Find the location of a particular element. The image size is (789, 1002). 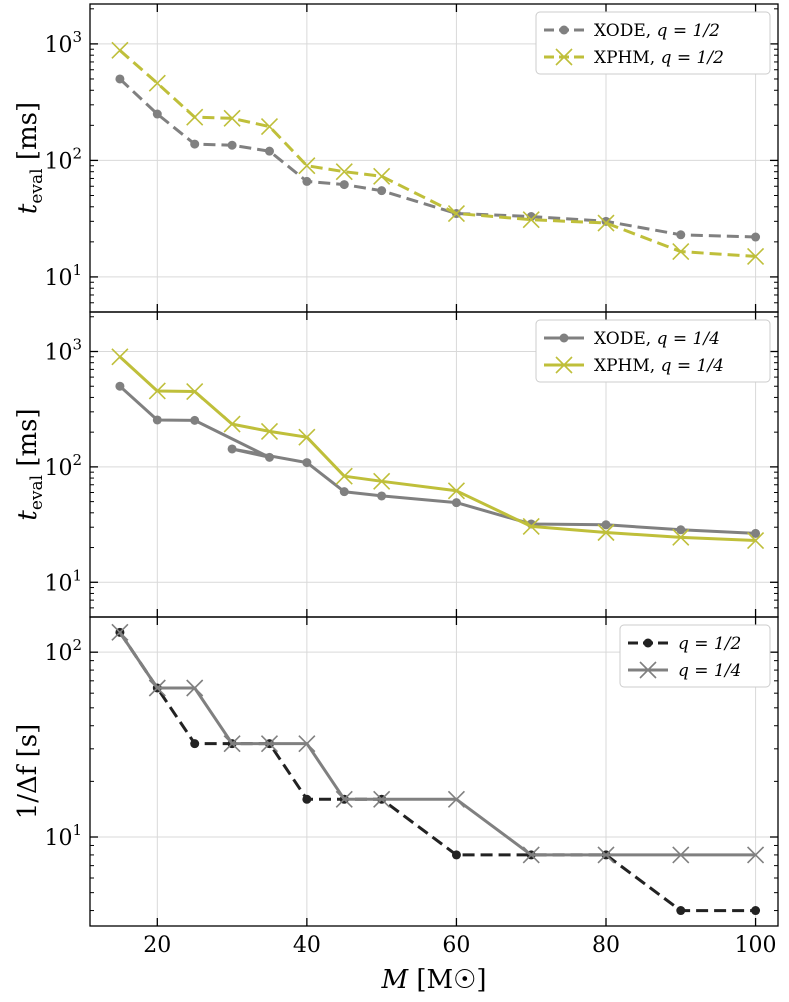

legend-label: q = 1/2 is located at coordinates (709, 644).